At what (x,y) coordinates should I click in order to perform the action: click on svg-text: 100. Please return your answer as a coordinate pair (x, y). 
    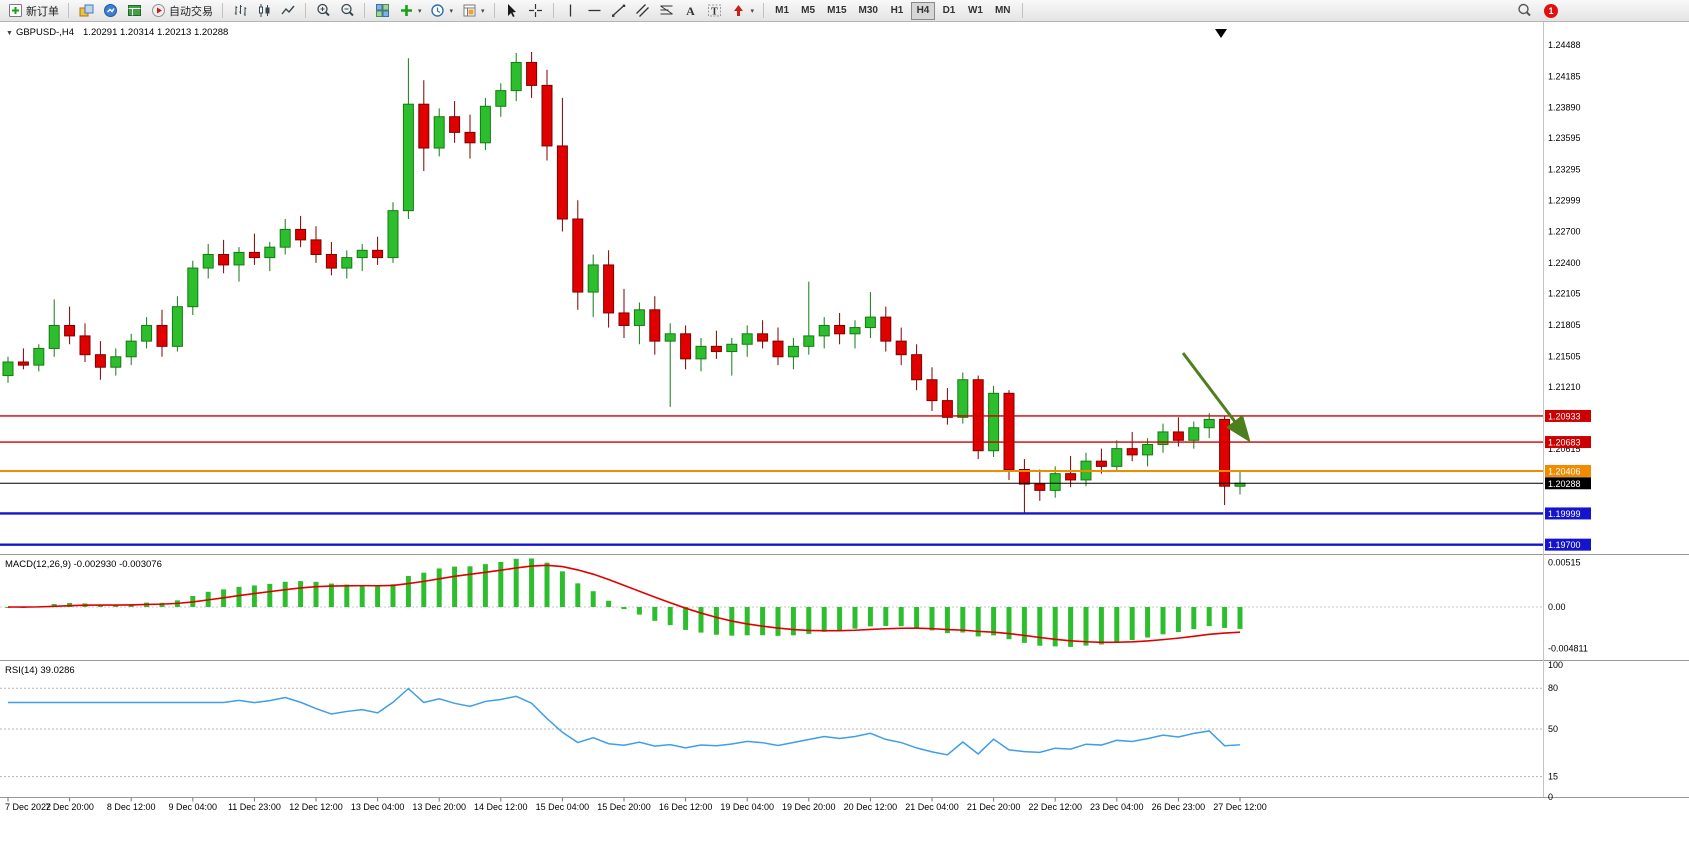
    Looking at the image, I should click on (1555, 665).